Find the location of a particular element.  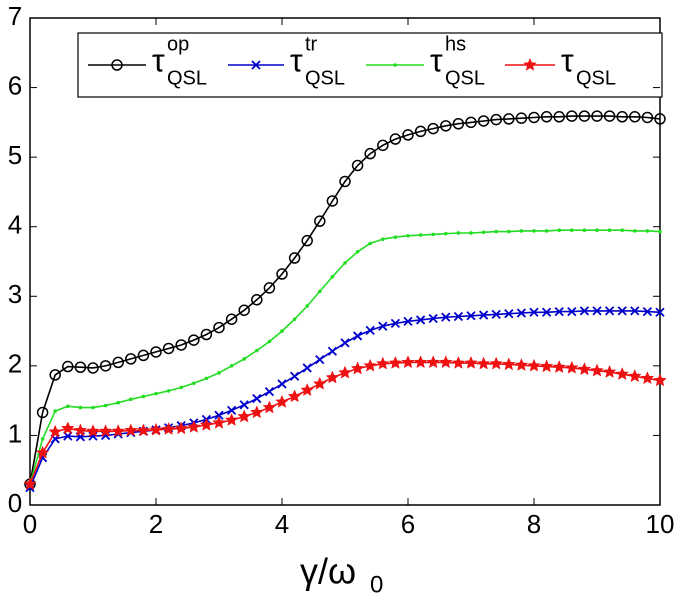

x-tick-label: 10 is located at coordinates (660, 524).